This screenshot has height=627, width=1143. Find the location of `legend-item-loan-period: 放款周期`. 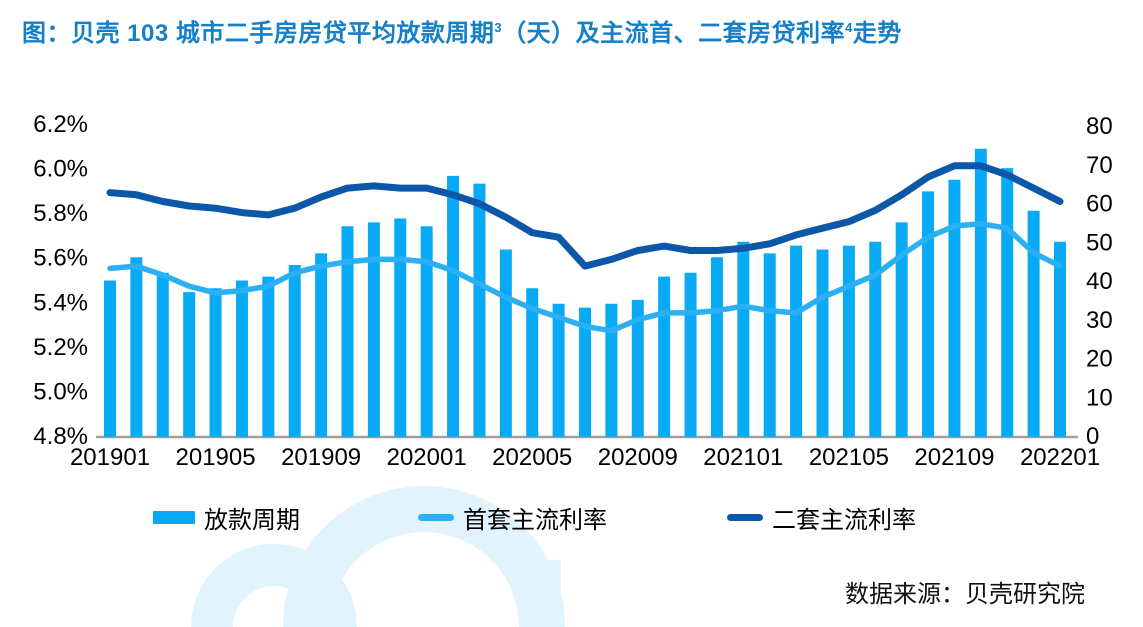

legend-item-loan-period: 放款周期 is located at coordinates (226, 517).